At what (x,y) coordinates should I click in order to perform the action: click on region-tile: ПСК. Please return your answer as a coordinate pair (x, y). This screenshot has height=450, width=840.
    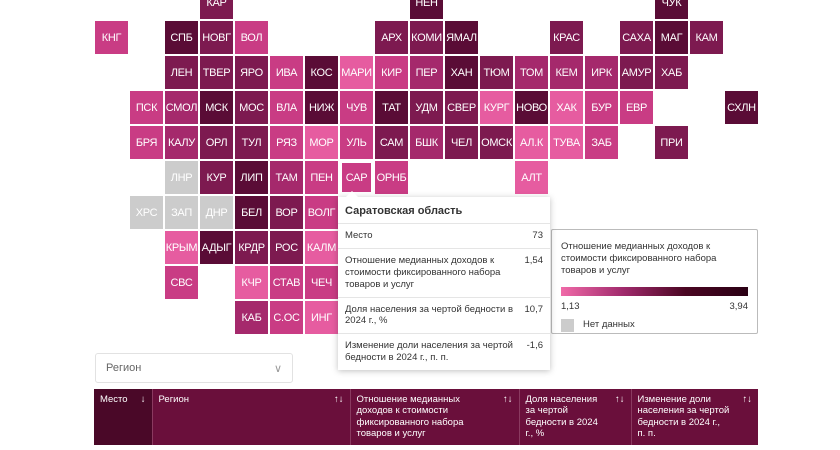
    Looking at the image, I should click on (146, 107).